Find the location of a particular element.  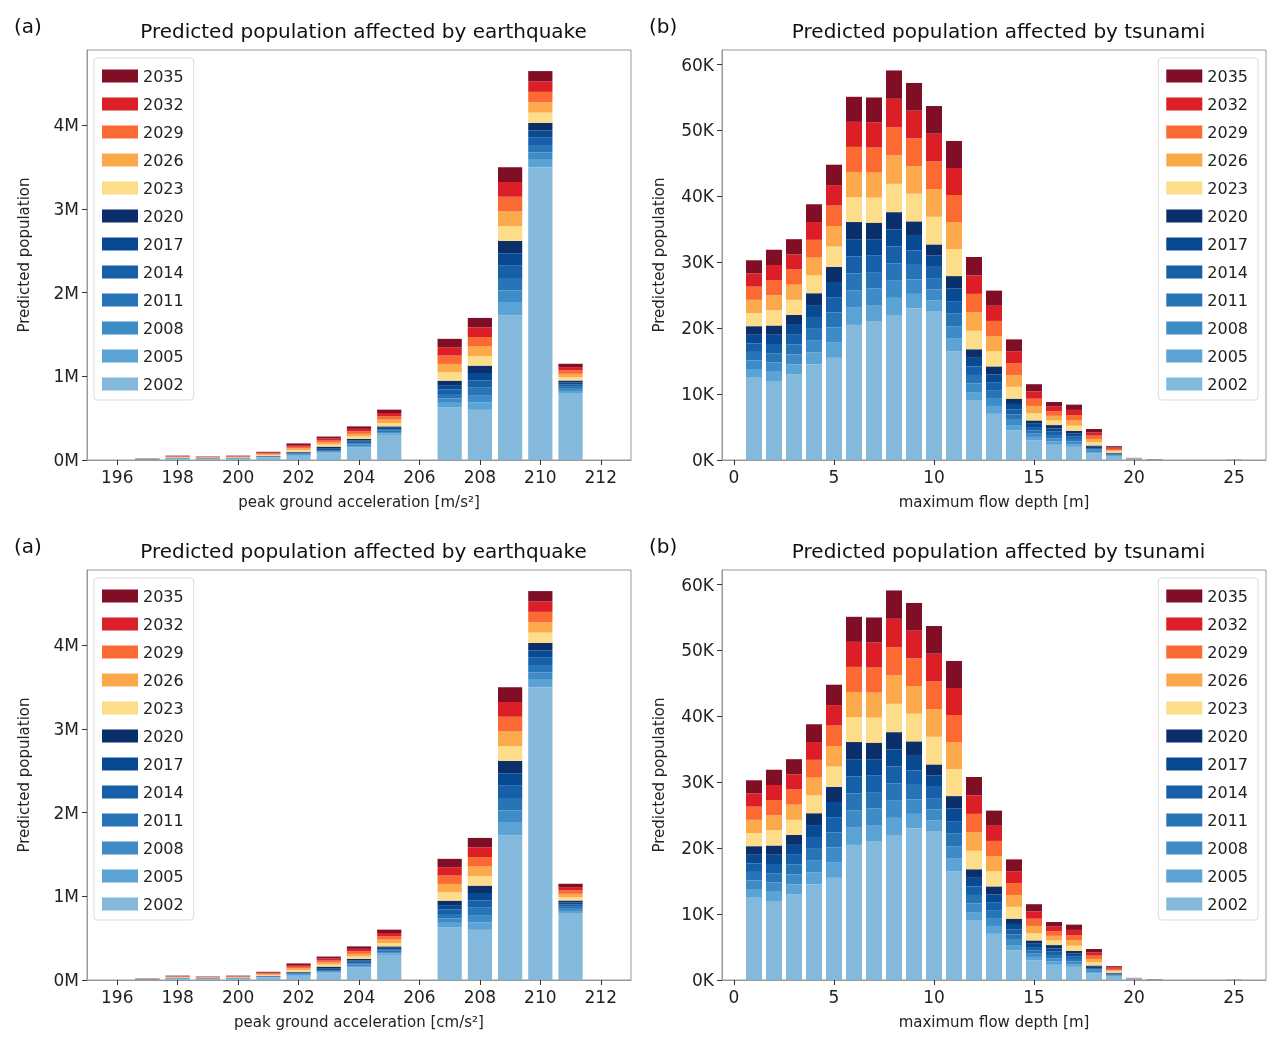

x-tick-label: 10 is located at coordinates (934, 476).